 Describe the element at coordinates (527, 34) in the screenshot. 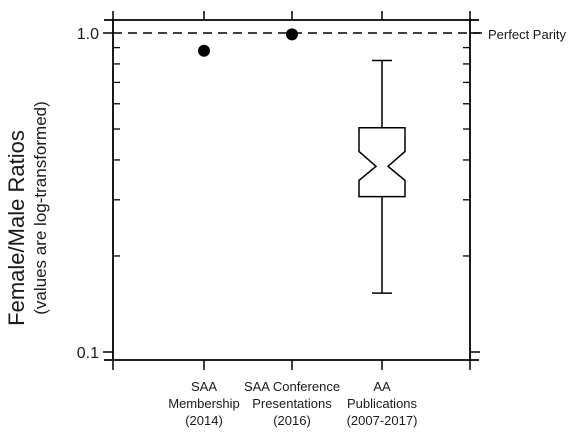

I see `perfect-parity-label: Perfect Parity` at that location.